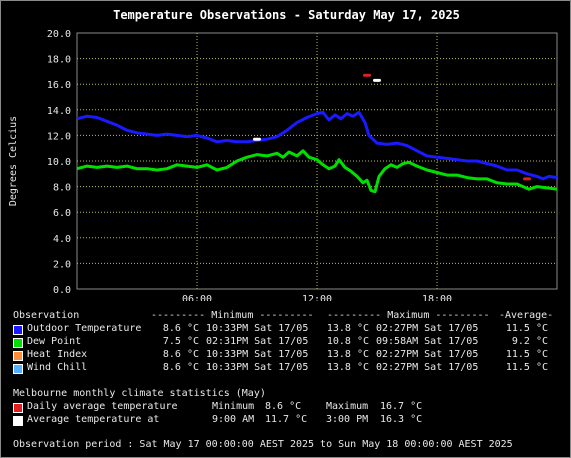  Describe the element at coordinates (257, 341) in the screenshot. I see `min-time: 02:31PM Sat 17/05` at that location.